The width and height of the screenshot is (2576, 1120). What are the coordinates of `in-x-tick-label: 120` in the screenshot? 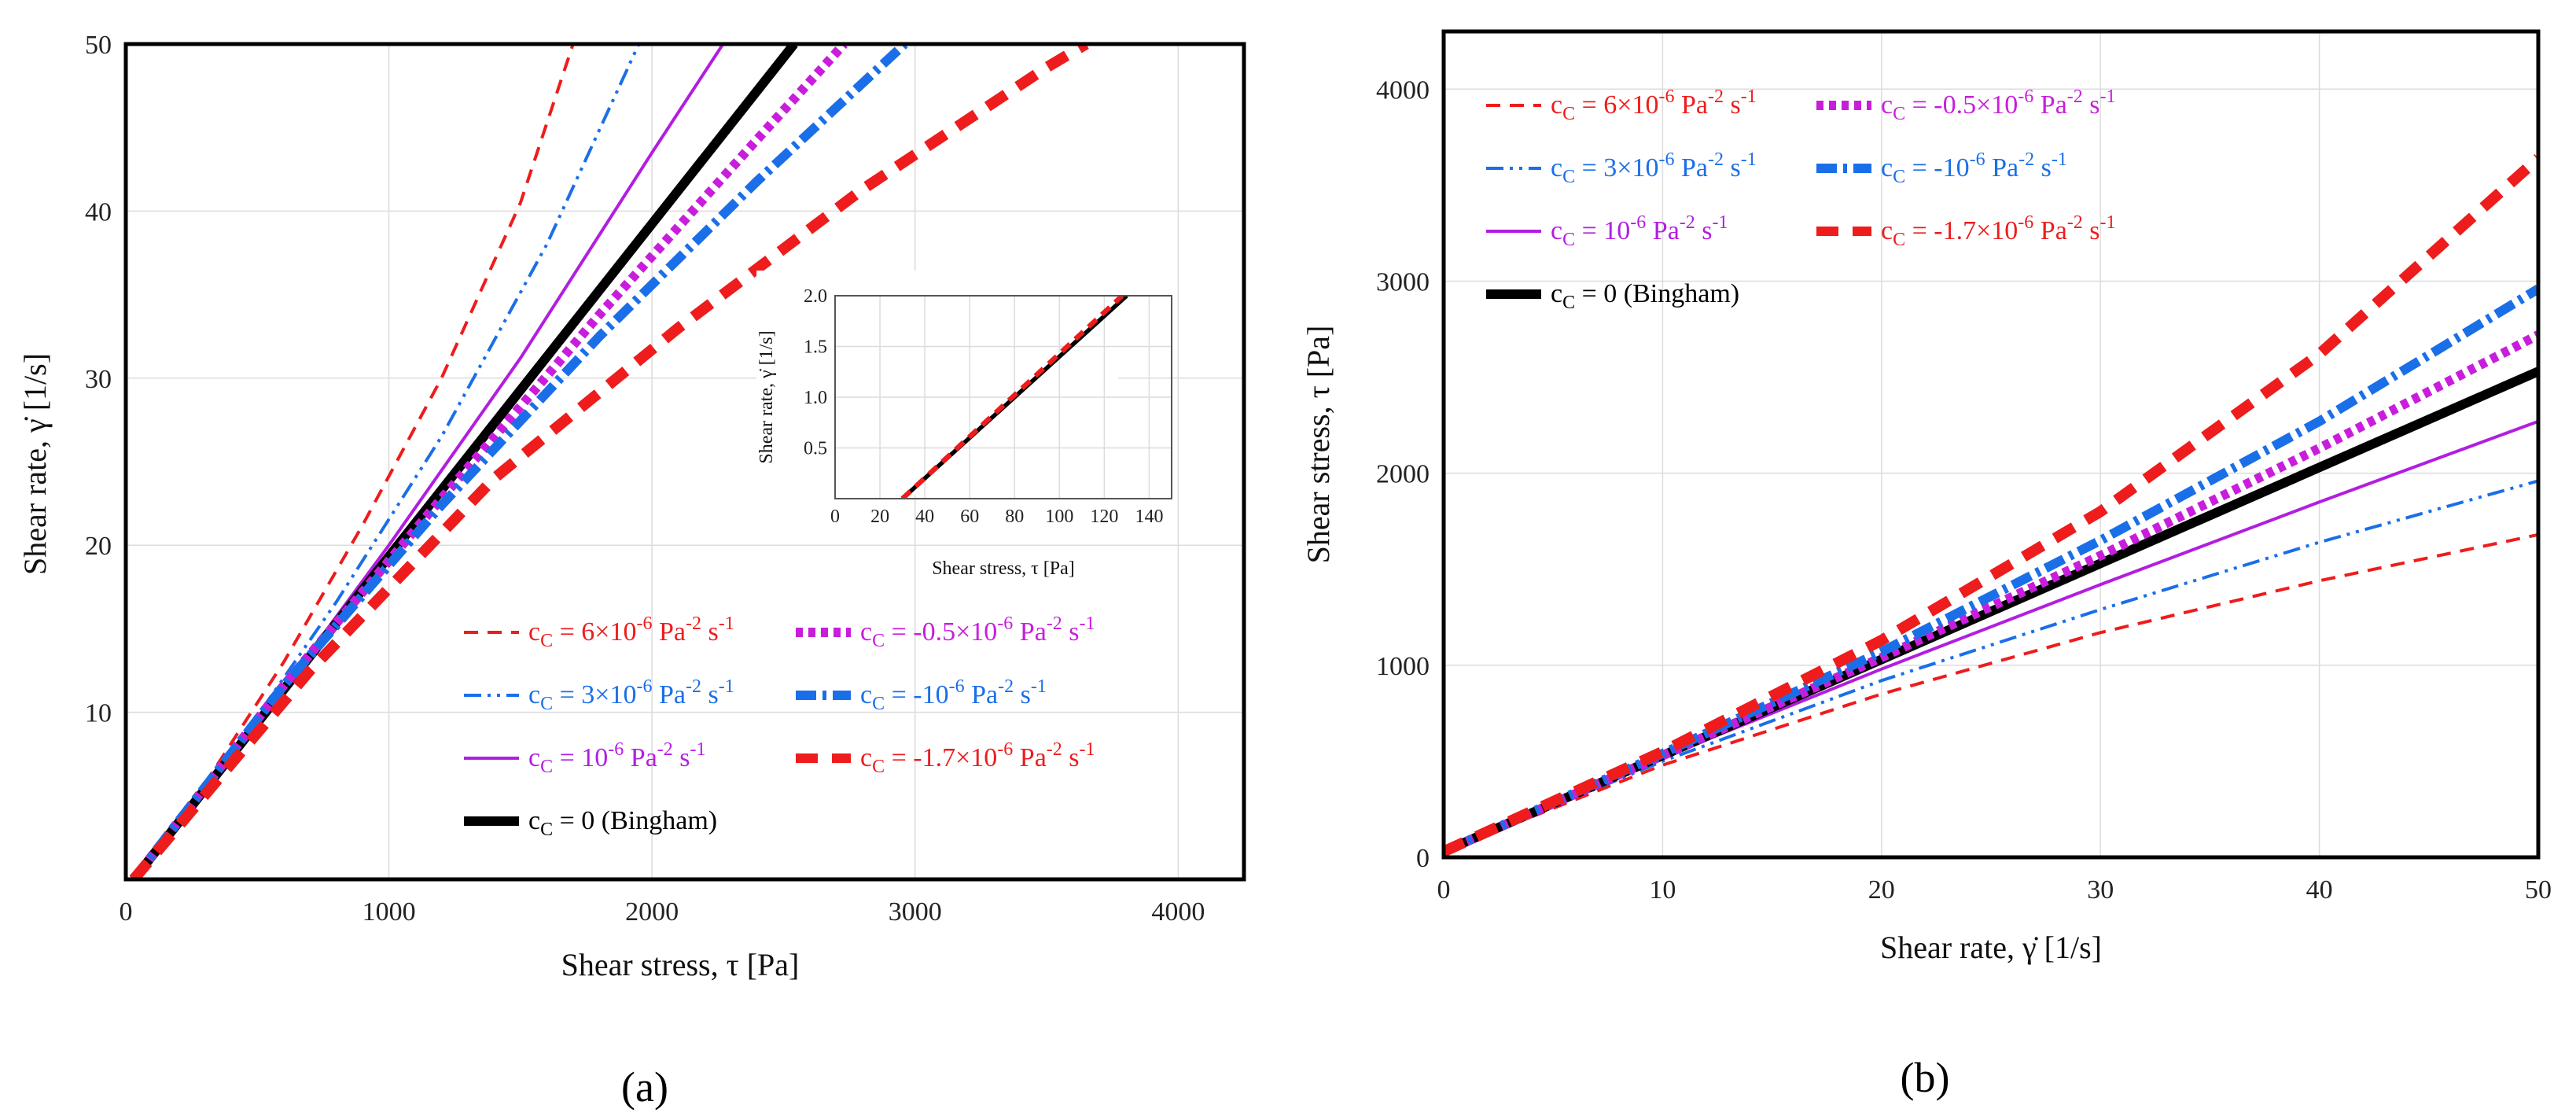 It's located at (1104, 517).